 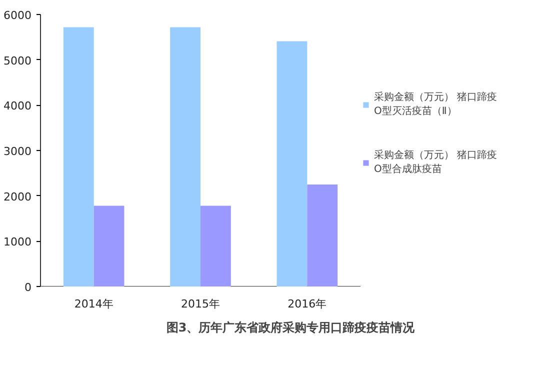 I want to click on legend-label: 采购金额（万元） 猪口蹄疫O型合成肽疫苗, so click(x=436, y=162).